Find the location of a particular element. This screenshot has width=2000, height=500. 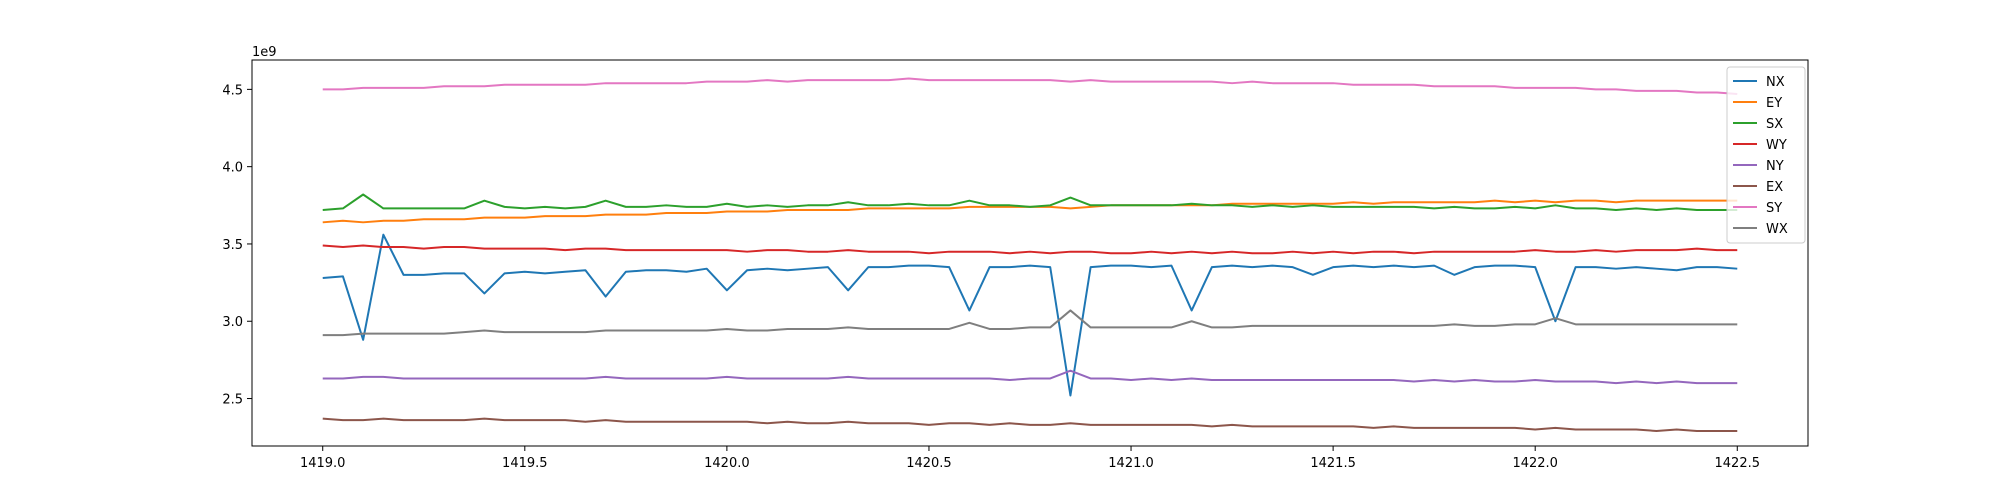

legend-label: EX is located at coordinates (1774, 187).